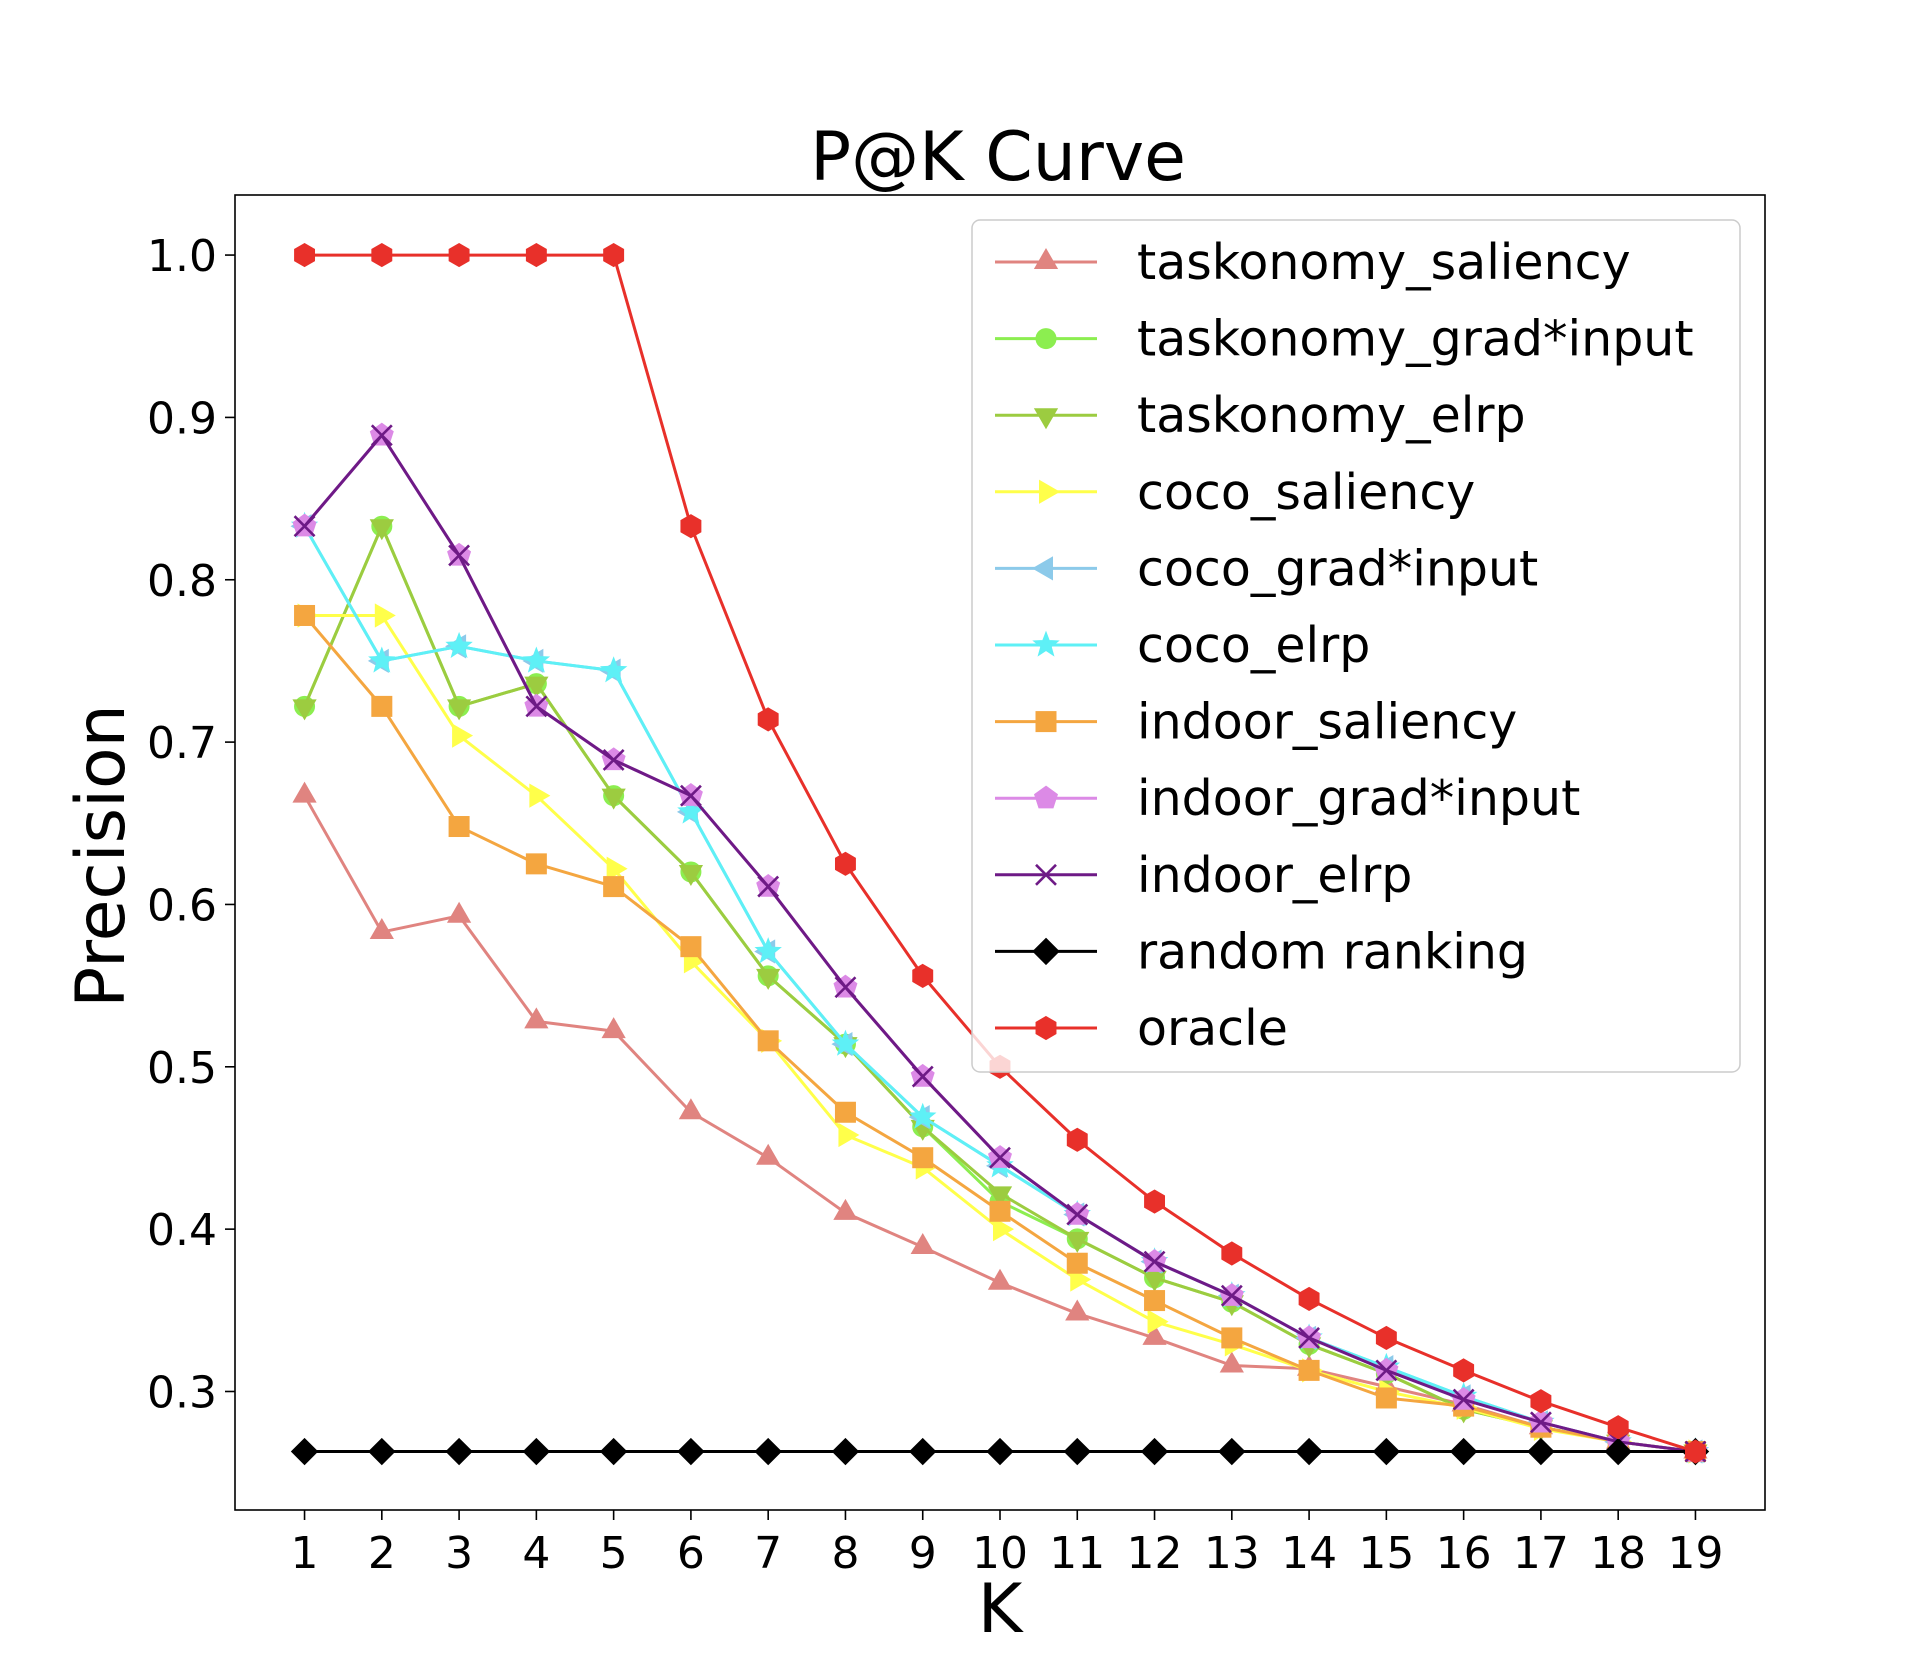 Image resolution: width=1924 pixels, height=1674 pixels. What do you see at coordinates (1182, 645) in the screenshot?
I see `legend-item-coco-elrp: coco_elrp` at bounding box center [1182, 645].